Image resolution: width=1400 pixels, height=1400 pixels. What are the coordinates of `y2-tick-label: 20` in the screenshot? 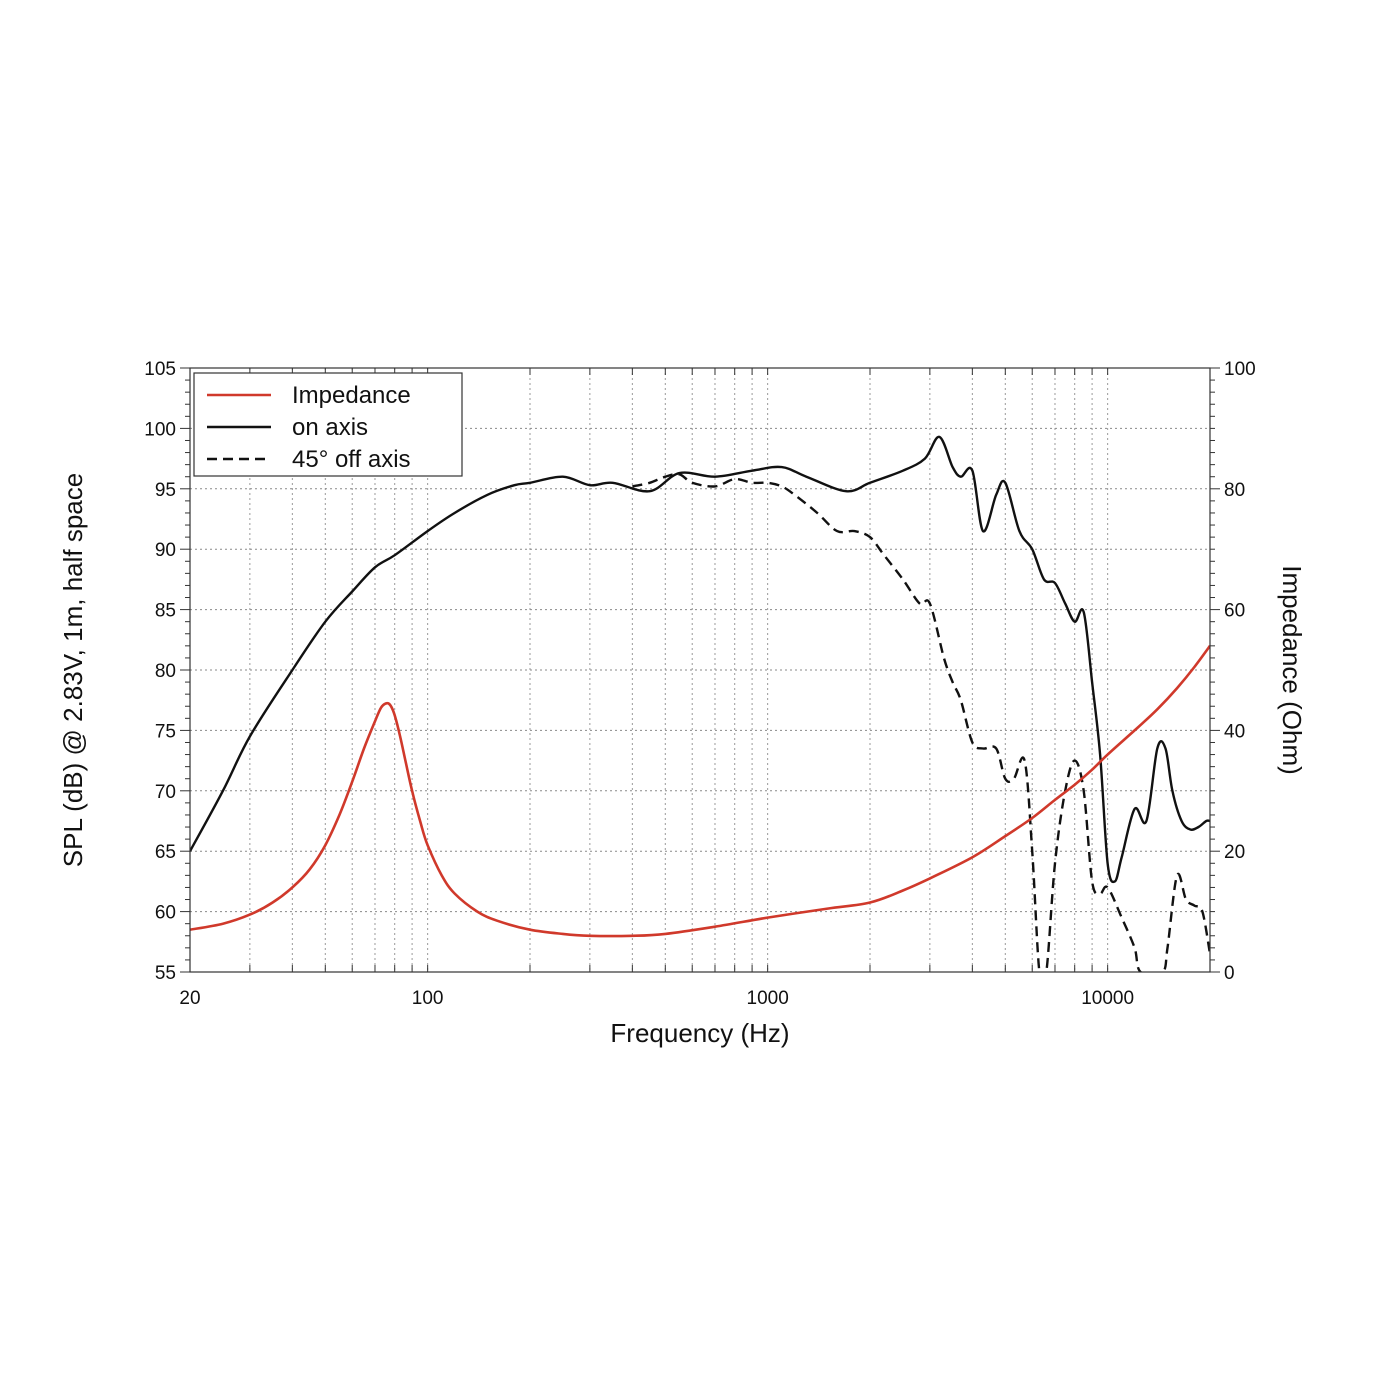 It's located at (1234, 852).